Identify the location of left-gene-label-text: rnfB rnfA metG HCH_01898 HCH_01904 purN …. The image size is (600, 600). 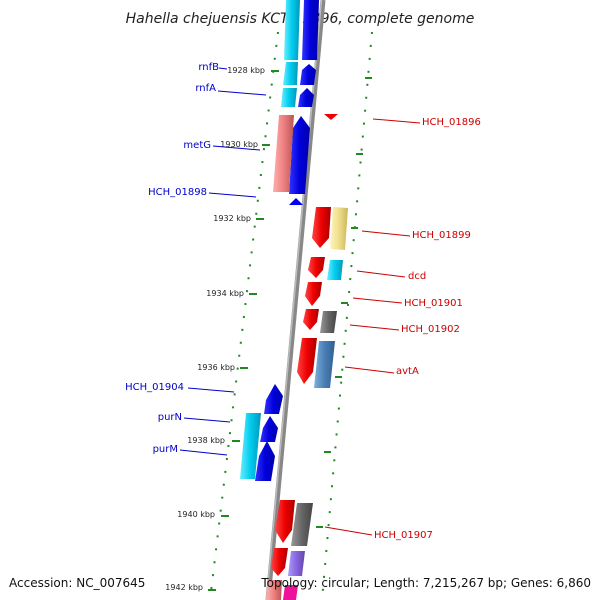
(172, 258).